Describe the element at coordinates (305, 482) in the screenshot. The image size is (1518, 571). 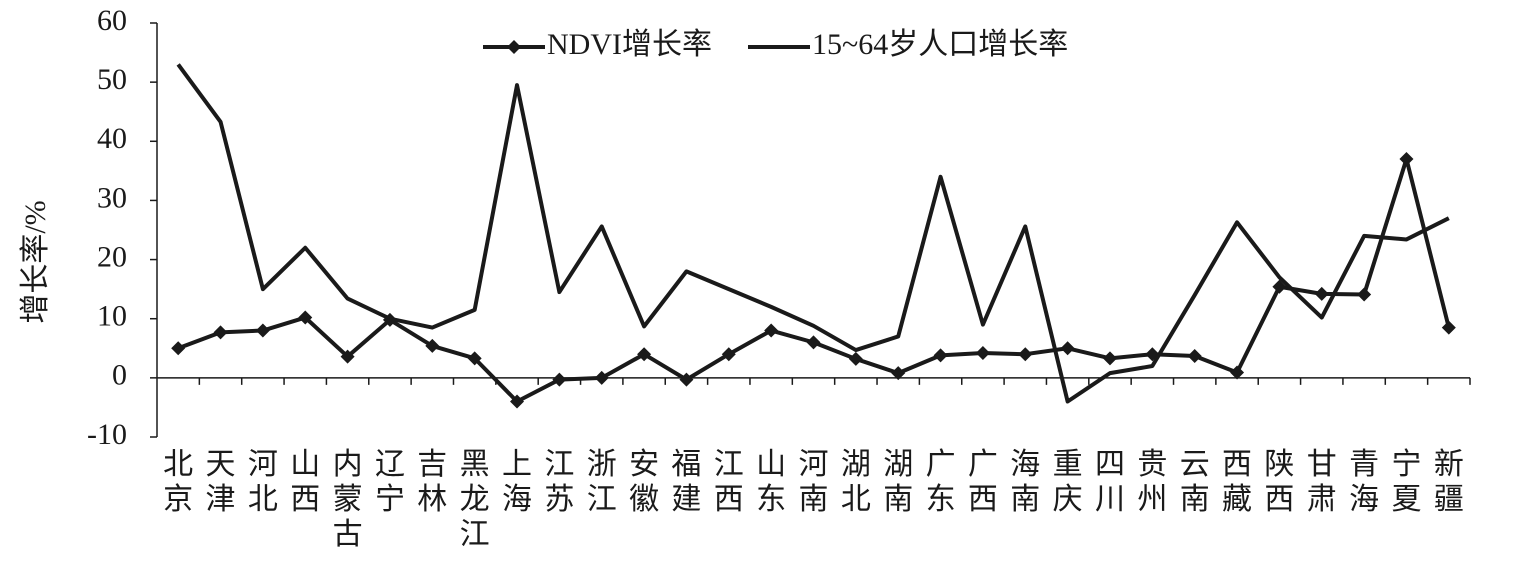
I see `x-tick-label: 山西` at that location.